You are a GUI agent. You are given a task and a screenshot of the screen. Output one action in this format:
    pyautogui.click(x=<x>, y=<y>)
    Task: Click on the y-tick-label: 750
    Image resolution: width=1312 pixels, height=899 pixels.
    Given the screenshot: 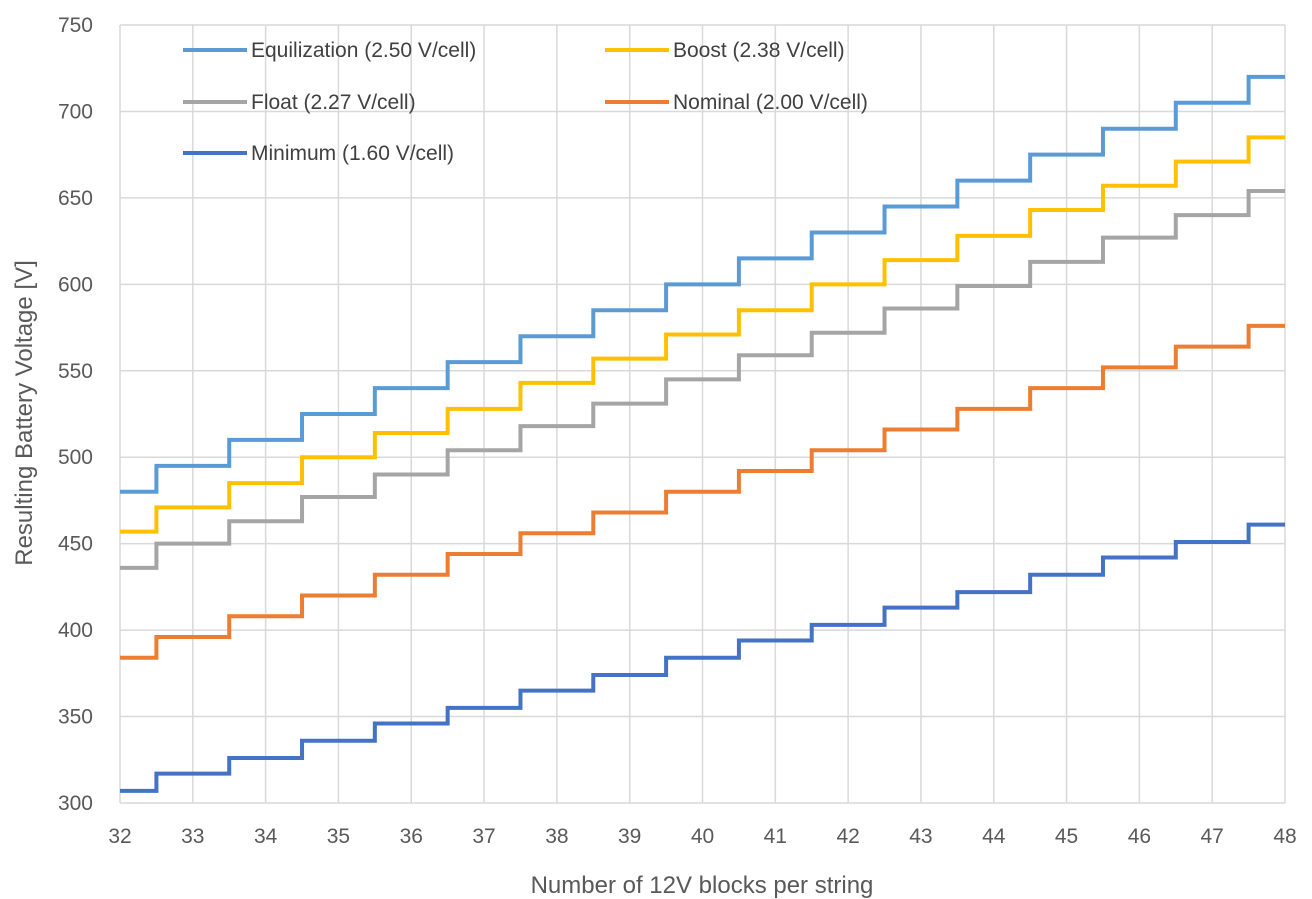 What is the action you would take?
    pyautogui.click(x=75, y=25)
    